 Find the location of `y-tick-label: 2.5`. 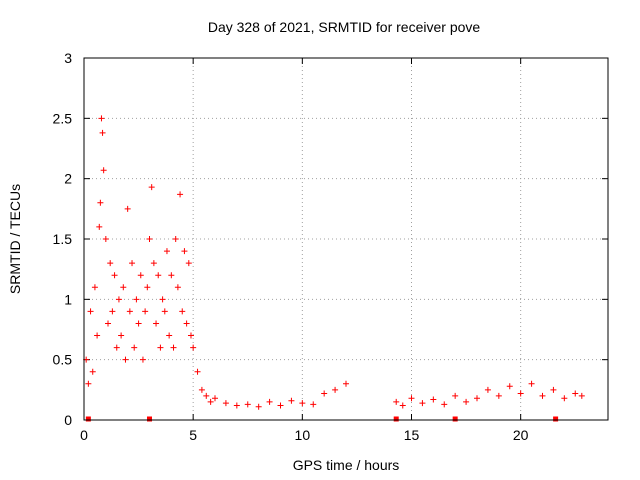

y-tick-label: 2.5 is located at coordinates (63, 118).